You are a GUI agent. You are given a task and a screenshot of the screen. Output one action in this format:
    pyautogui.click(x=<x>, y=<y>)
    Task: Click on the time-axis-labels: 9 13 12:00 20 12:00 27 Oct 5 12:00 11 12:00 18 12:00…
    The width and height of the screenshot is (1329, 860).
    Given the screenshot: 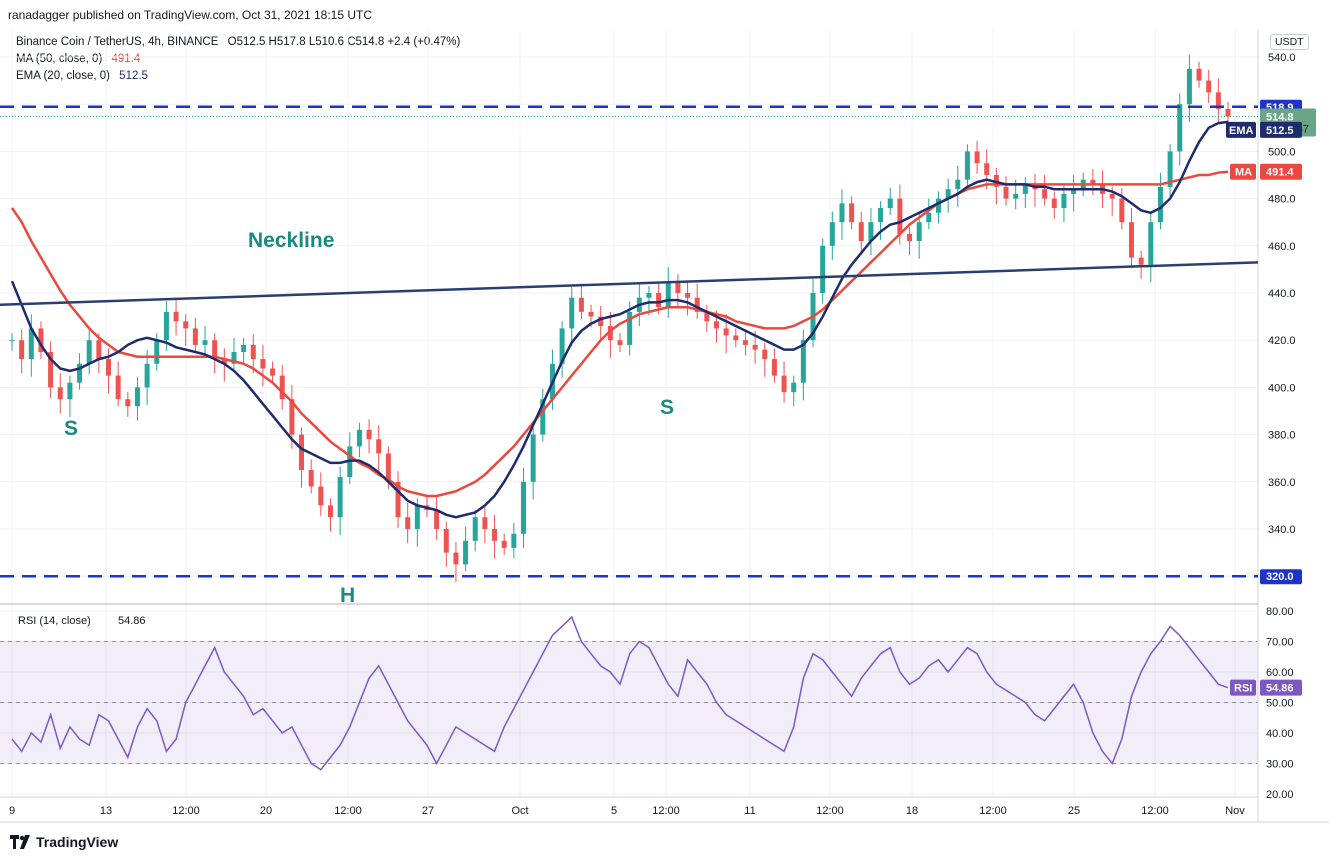 What is the action you would take?
    pyautogui.click(x=627, y=811)
    